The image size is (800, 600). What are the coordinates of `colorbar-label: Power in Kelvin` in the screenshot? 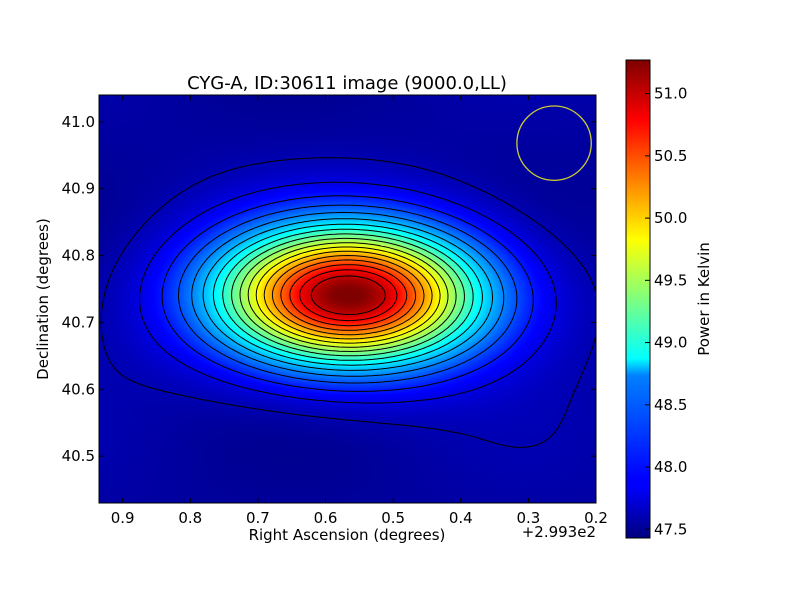 It's located at (704, 299).